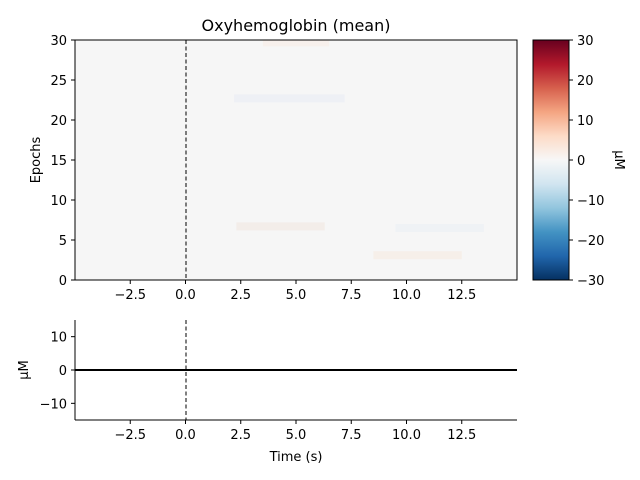 This screenshot has width=640, height=480. I want to click on colorbar-tick-label: 0, so click(581, 161).